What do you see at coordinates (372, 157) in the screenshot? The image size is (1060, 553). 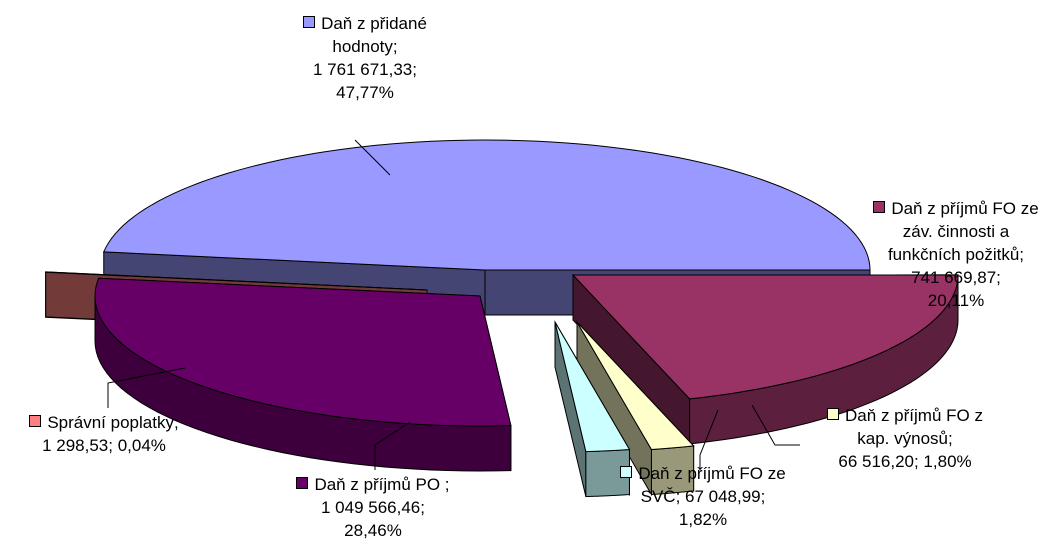 I see `leader-line-dph` at bounding box center [372, 157].